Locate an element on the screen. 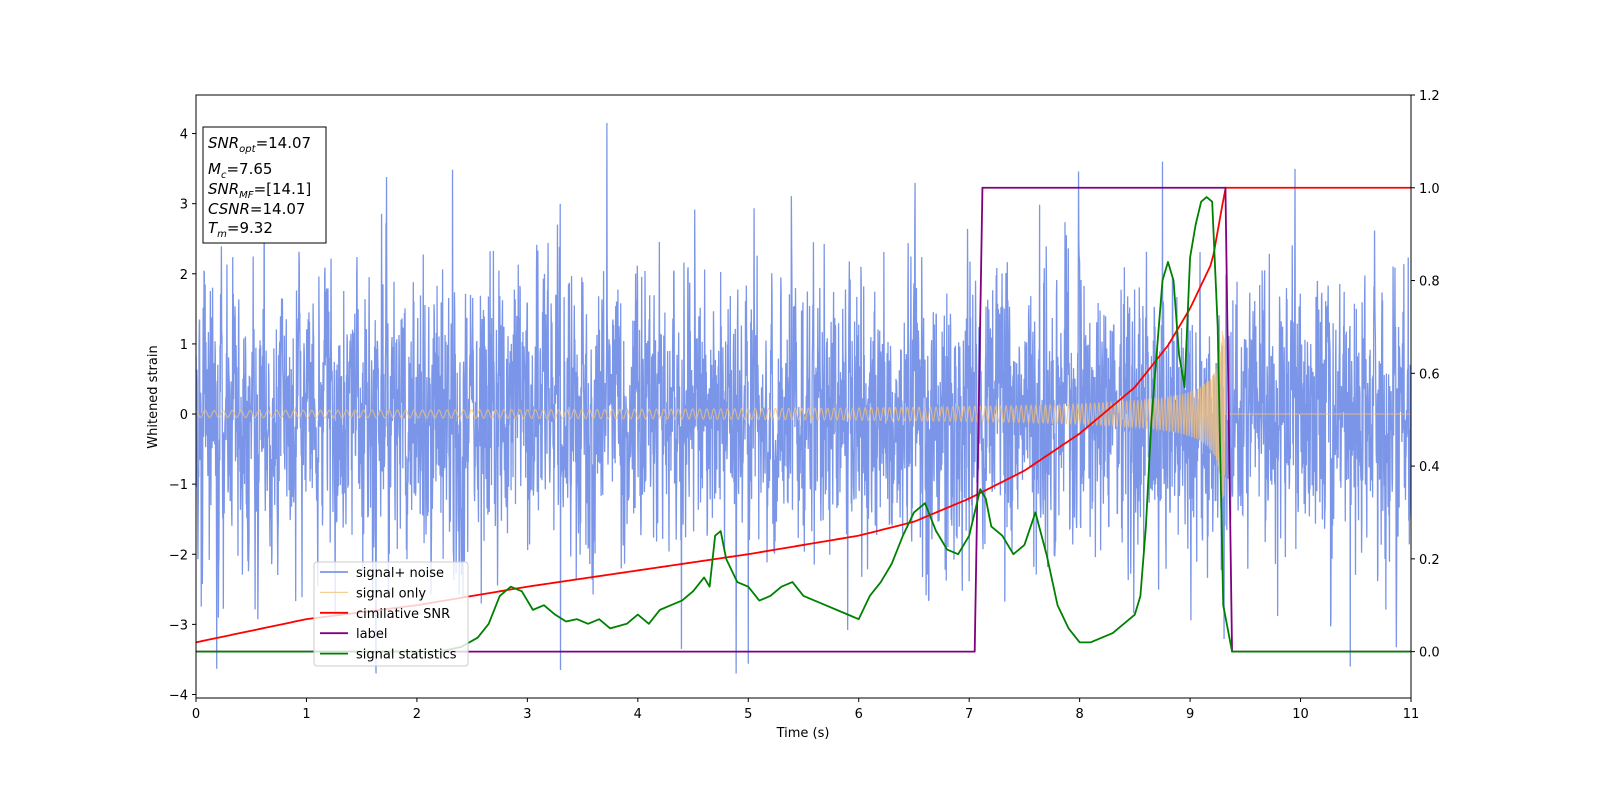 This screenshot has width=1600, height=800. y-left-tick-label: −4 is located at coordinates (178, 695).